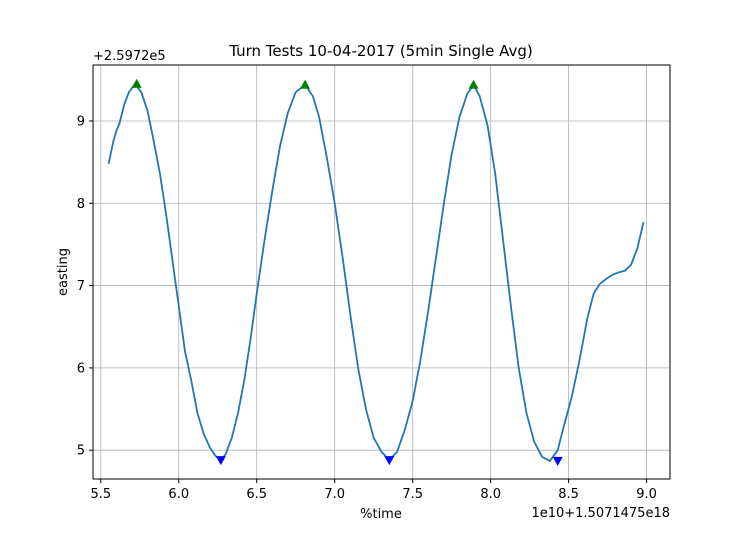 This screenshot has height=537, width=745. What do you see at coordinates (490, 494) in the screenshot?
I see `x-tick-label: 8.0` at bounding box center [490, 494].